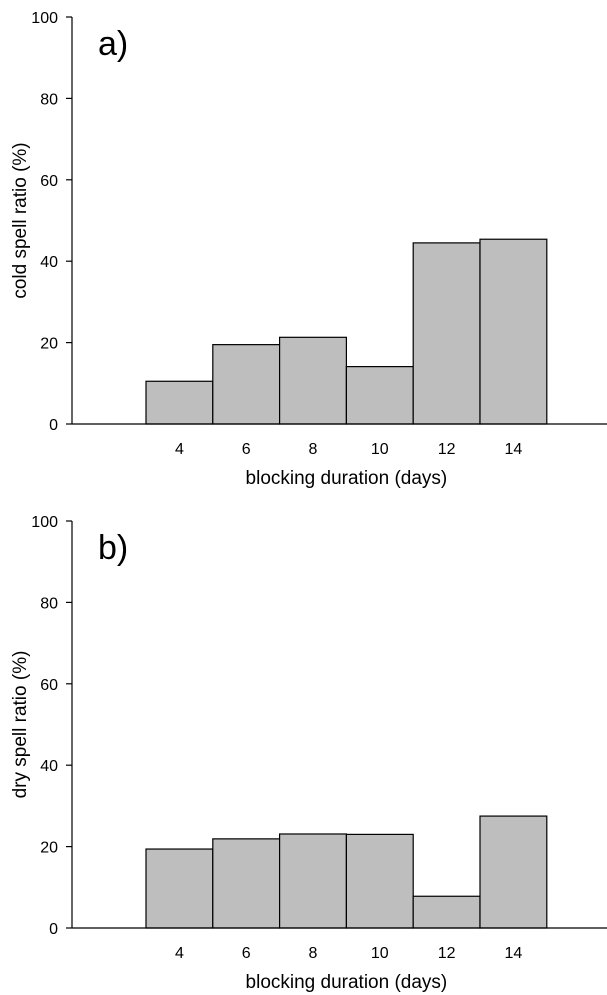 The width and height of the screenshot is (607, 995). What do you see at coordinates (113, 548) in the screenshot?
I see `panel-label: b)` at bounding box center [113, 548].